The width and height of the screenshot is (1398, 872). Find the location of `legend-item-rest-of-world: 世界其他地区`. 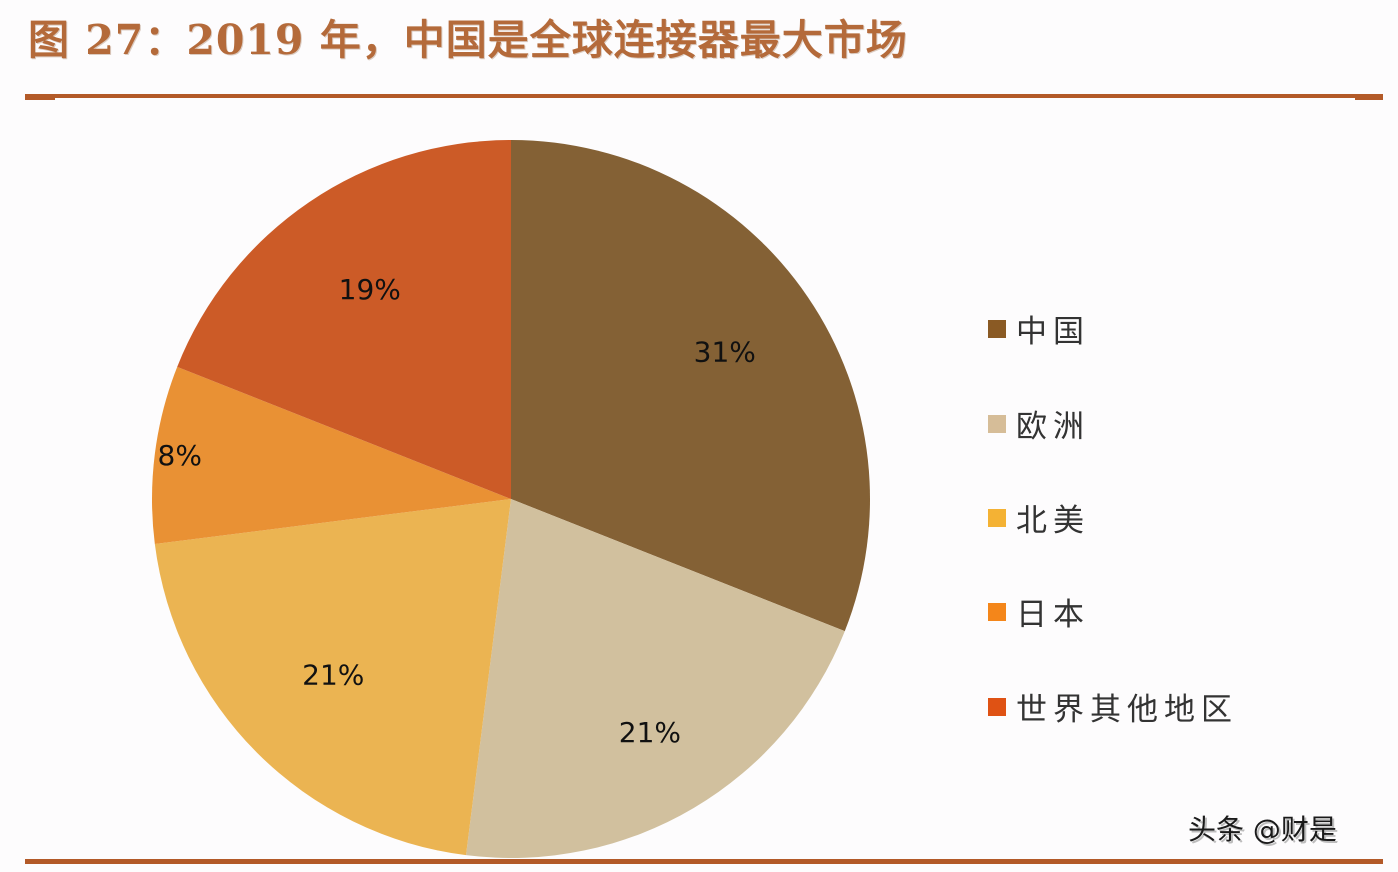

legend-item-rest-of-world: 世界其他地区 is located at coordinates (1113, 706).